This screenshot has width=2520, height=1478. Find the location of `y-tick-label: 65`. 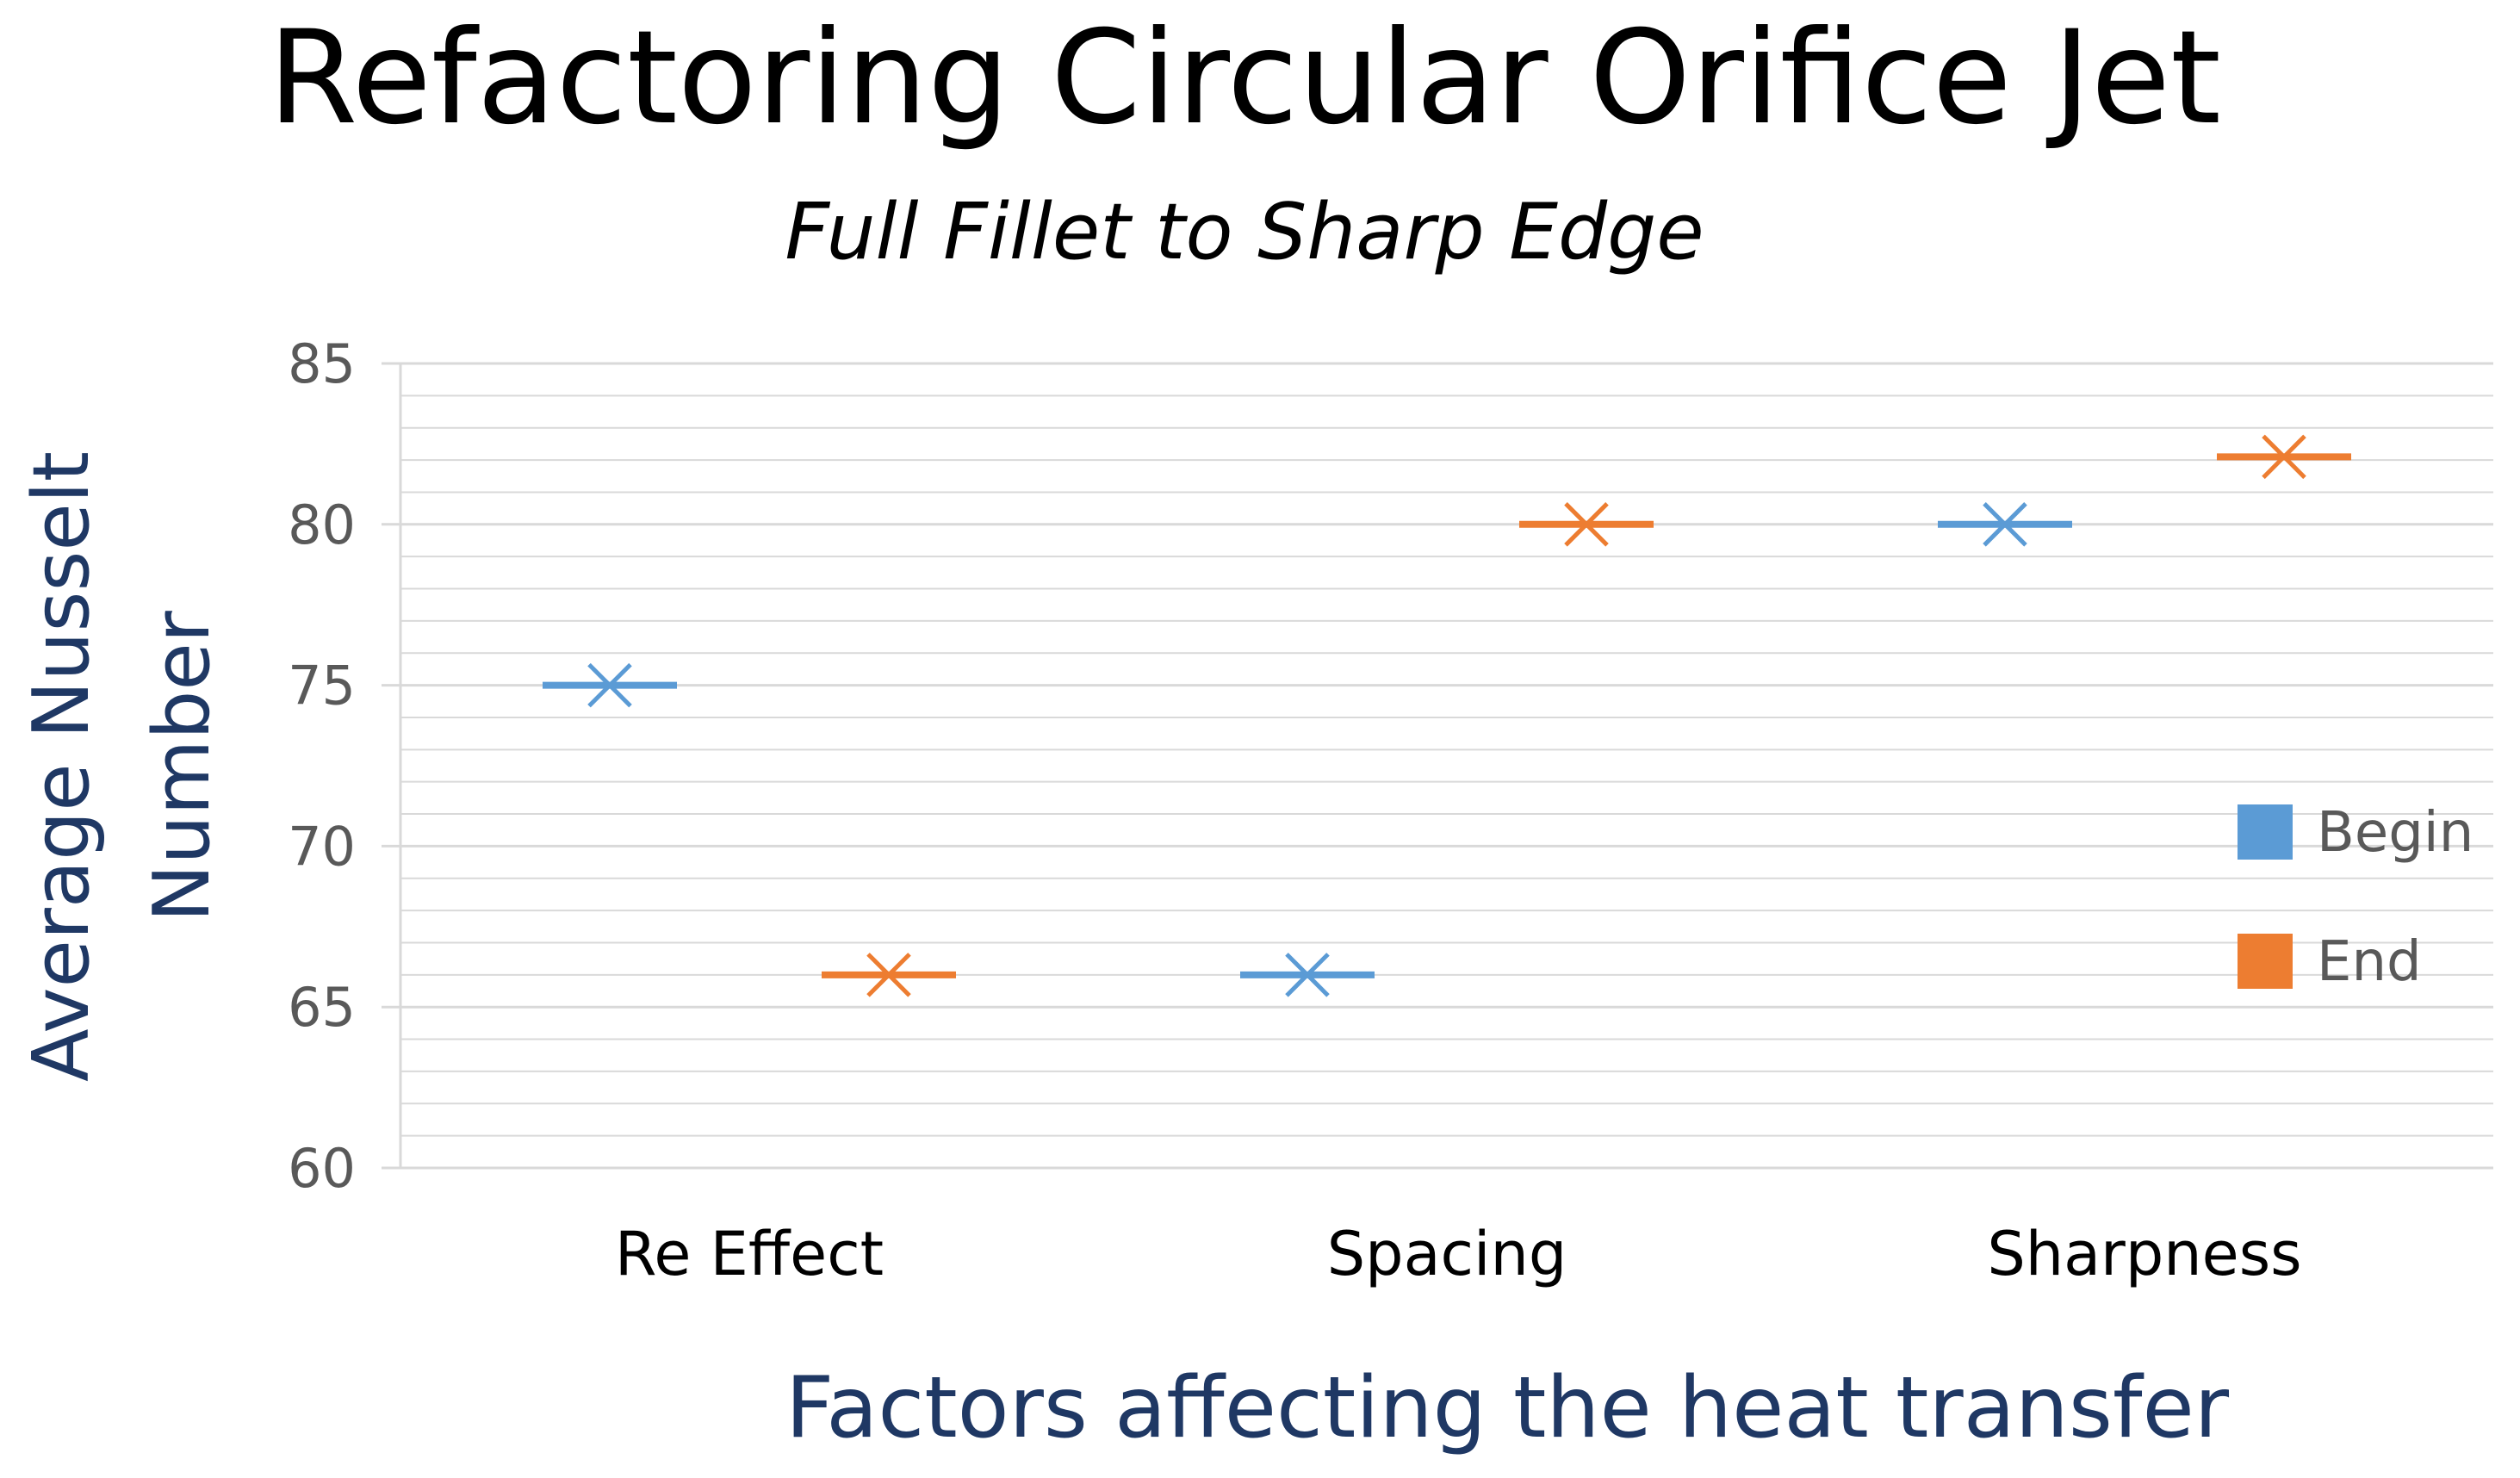

y-tick-label: 65 is located at coordinates (322, 1007).